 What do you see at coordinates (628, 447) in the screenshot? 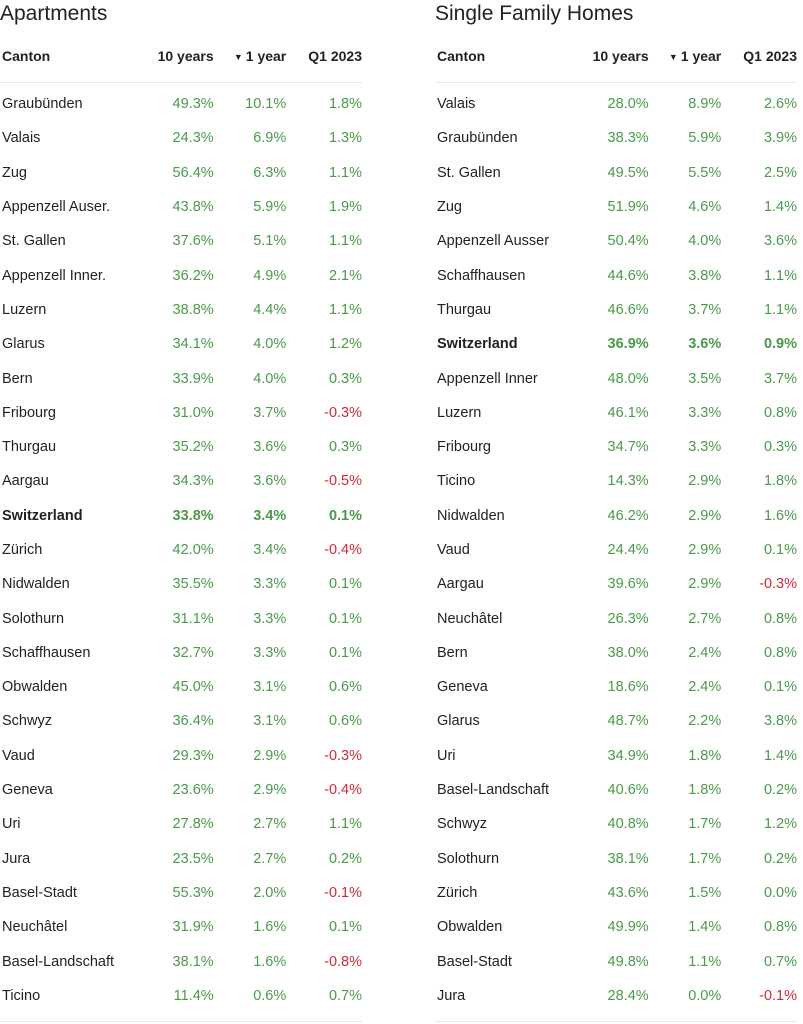
I see `ten-year-change-cell: 34.7%` at bounding box center [628, 447].